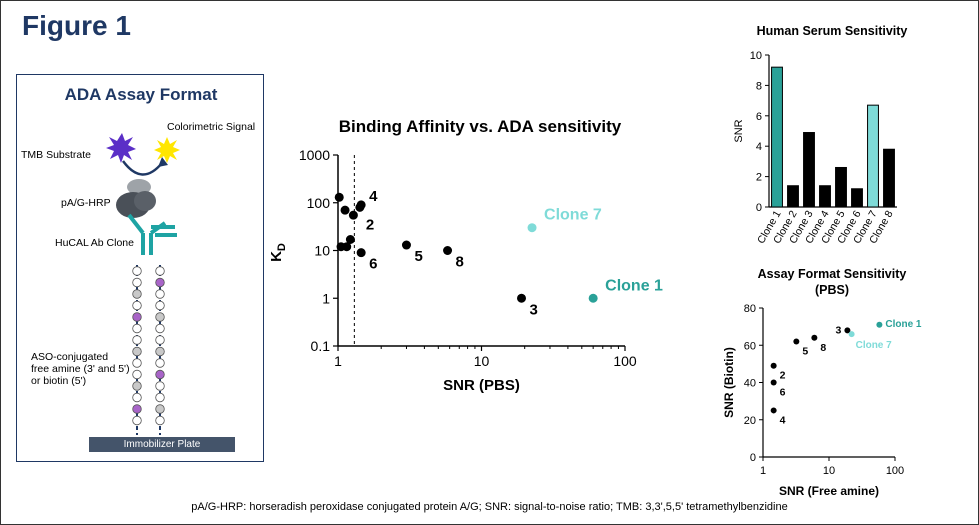 The height and width of the screenshot is (525, 979). Describe the element at coordinates (211, 127) in the screenshot. I see `colorimetric-signal-label: Colorimetric Signal` at that location.